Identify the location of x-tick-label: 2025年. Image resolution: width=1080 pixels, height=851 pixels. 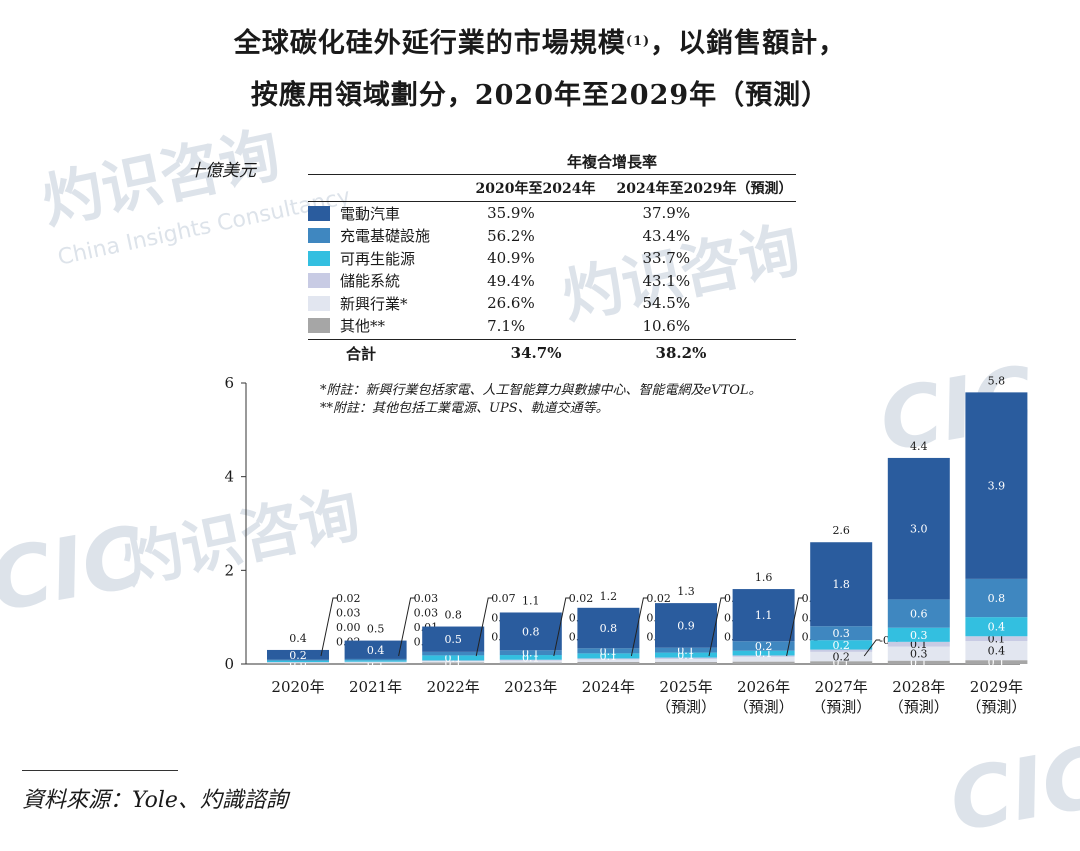
(685, 687).